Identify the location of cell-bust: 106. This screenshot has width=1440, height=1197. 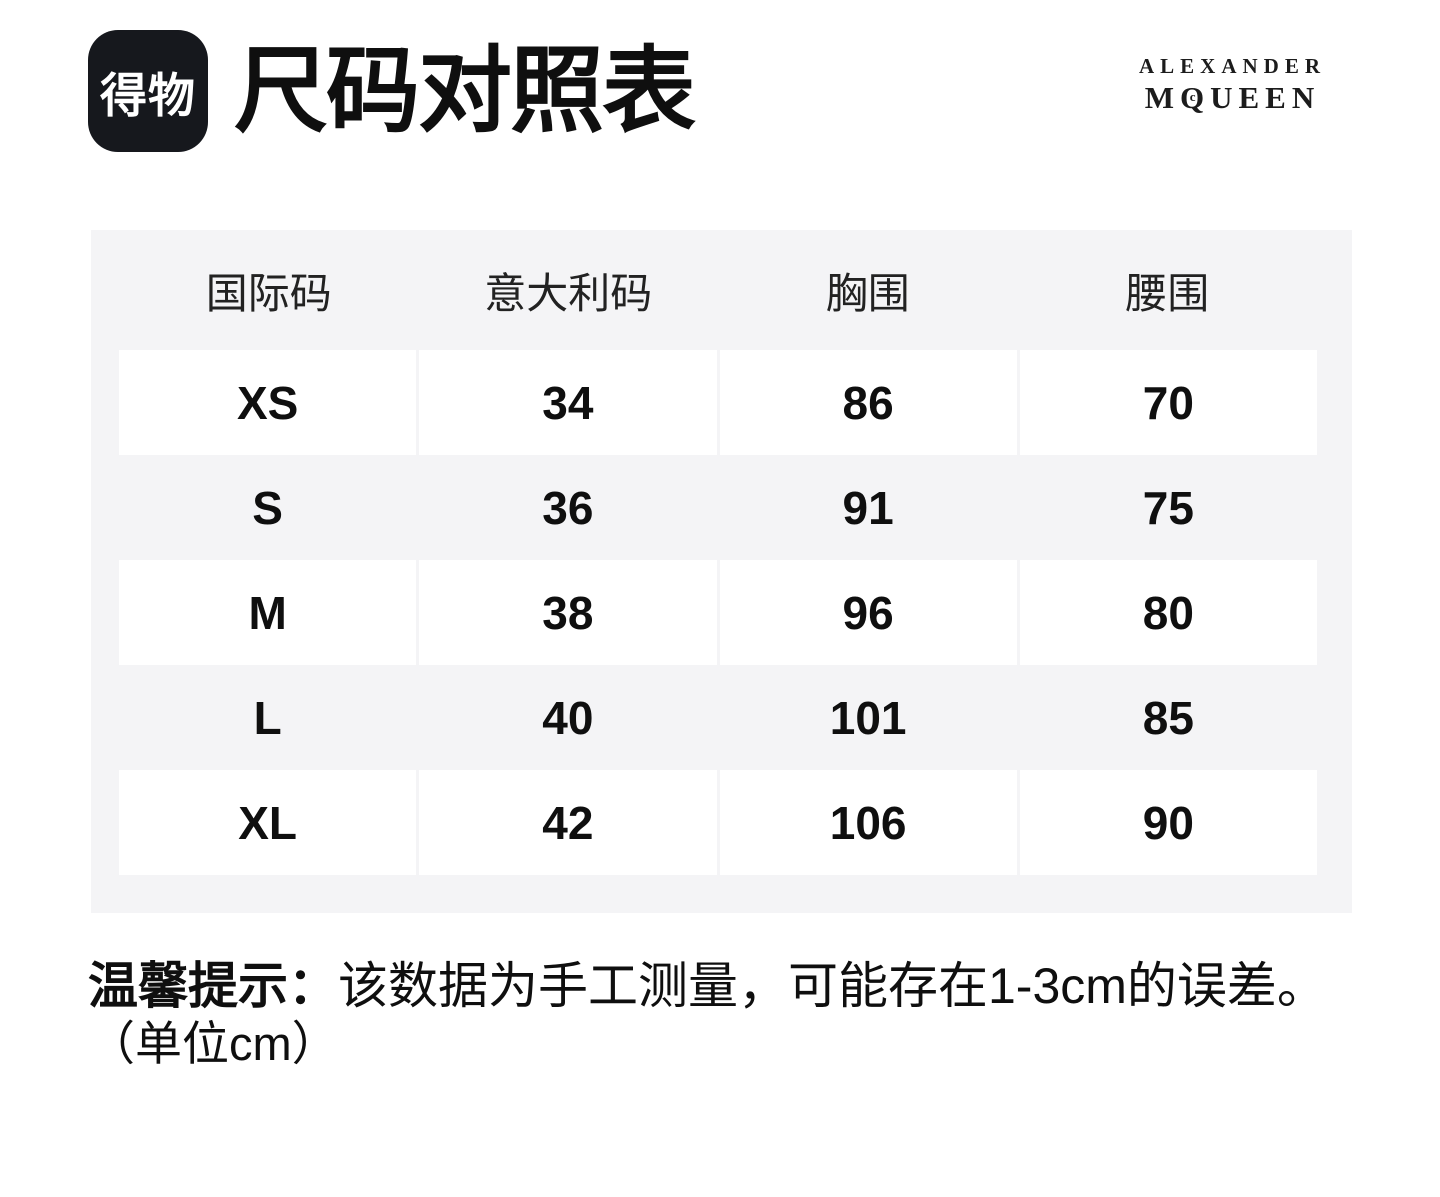
(868, 822).